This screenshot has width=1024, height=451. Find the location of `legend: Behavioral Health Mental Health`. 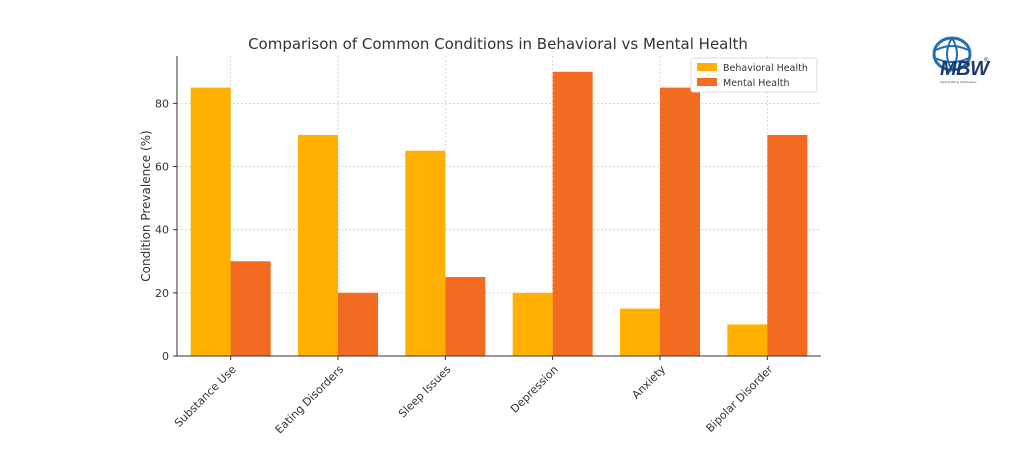

legend: Behavioral Health Mental Health is located at coordinates (754, 75).